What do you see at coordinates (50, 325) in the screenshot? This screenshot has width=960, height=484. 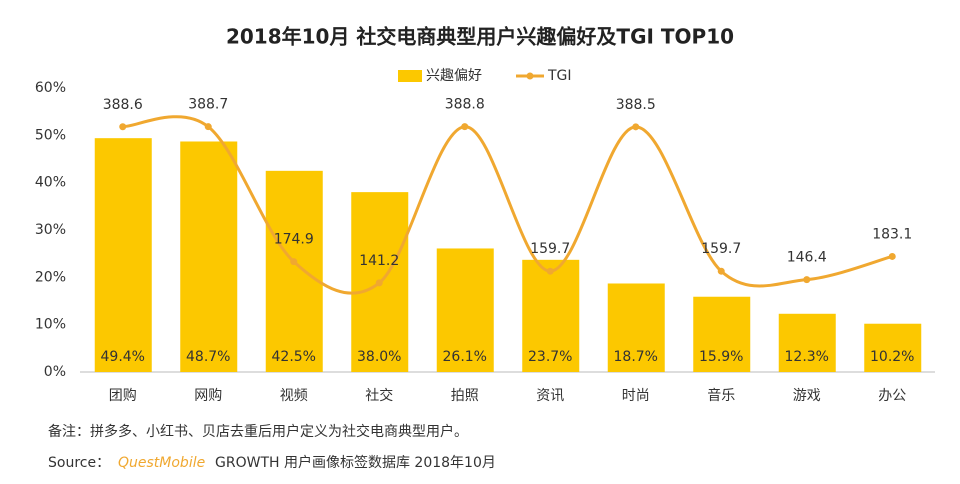 I see `y-tick-label: 10%` at bounding box center [50, 325].